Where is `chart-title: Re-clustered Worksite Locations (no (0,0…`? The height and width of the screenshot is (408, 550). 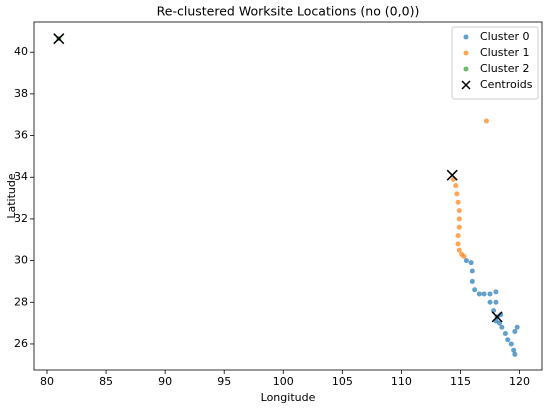
chart-title: Re-clustered Worksite Locations (no (0,0… is located at coordinates (288, 11).